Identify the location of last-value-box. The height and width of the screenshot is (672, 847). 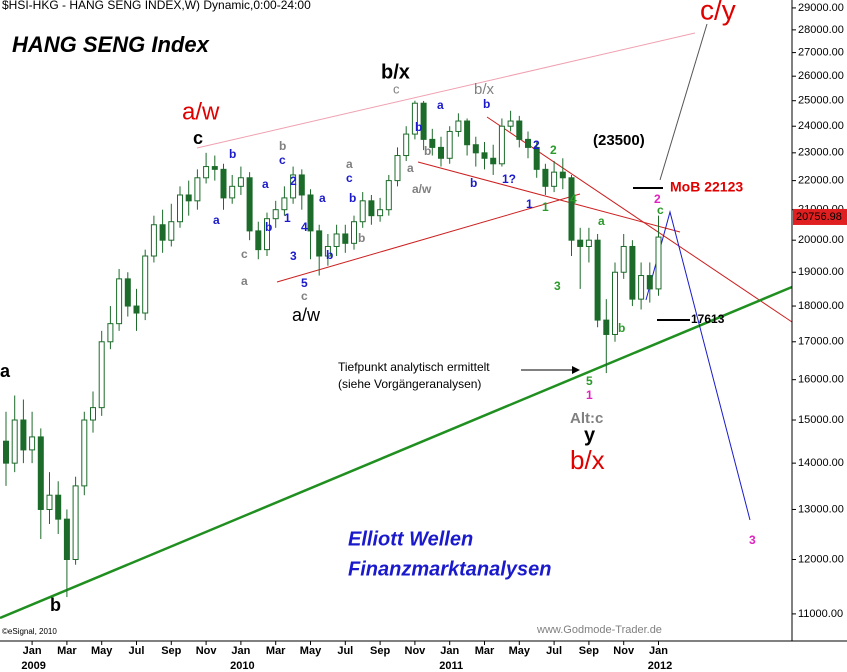
(820, 216).